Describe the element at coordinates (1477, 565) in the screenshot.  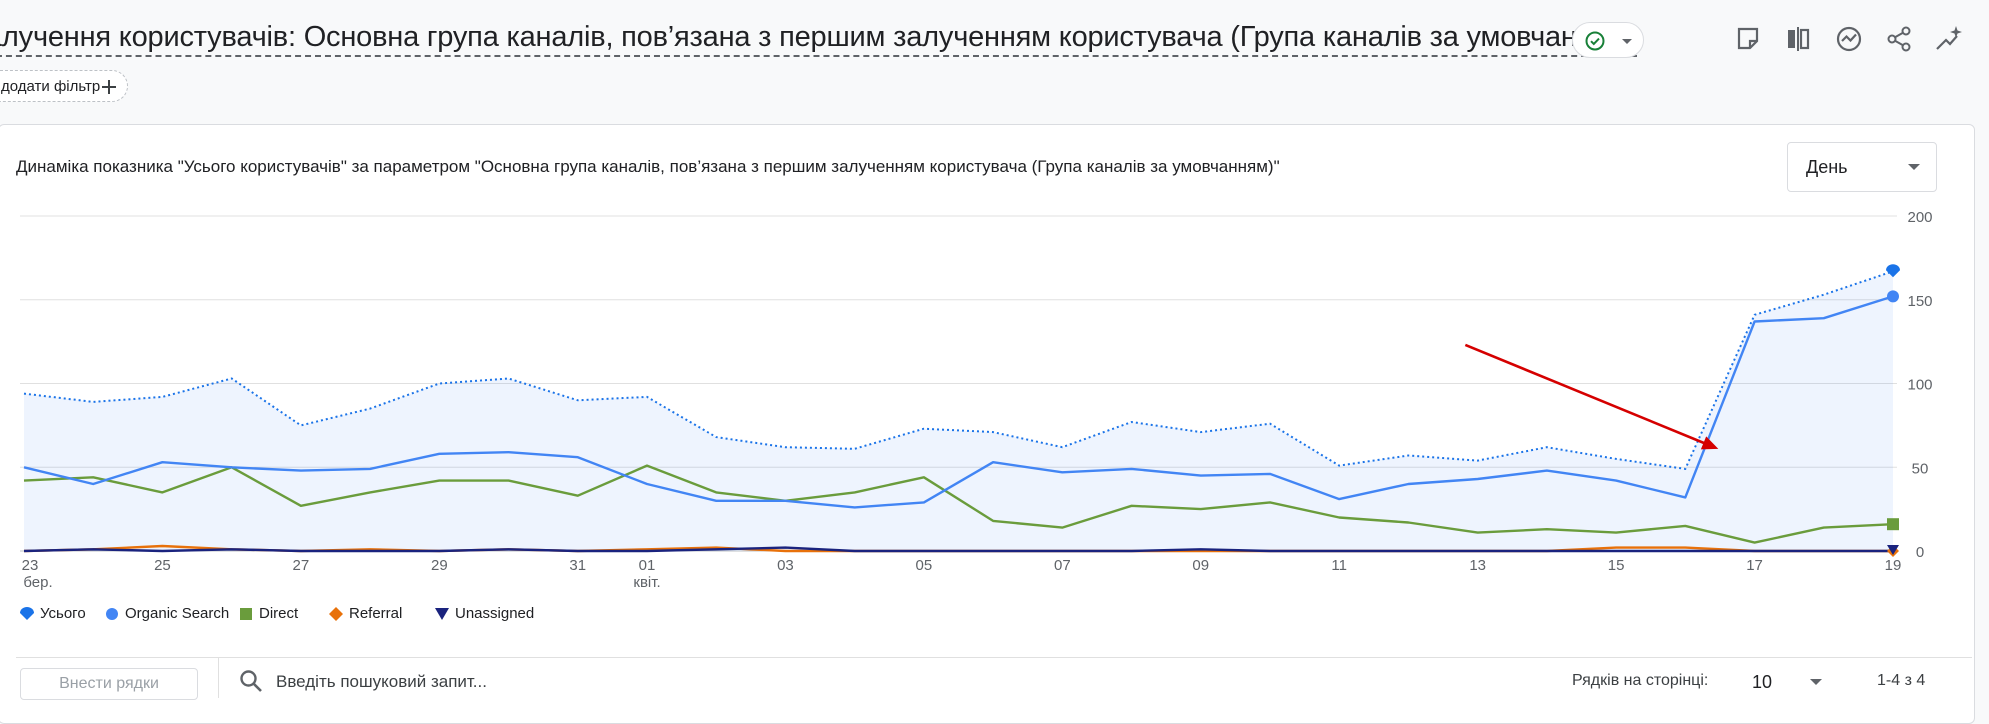
I see `x-tick-label: 13` at that location.